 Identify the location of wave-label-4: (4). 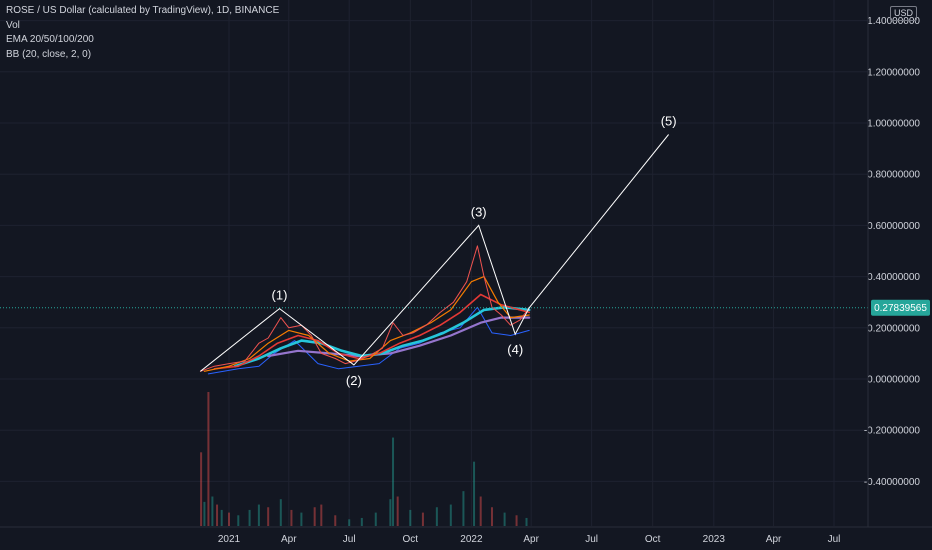
(515, 349).